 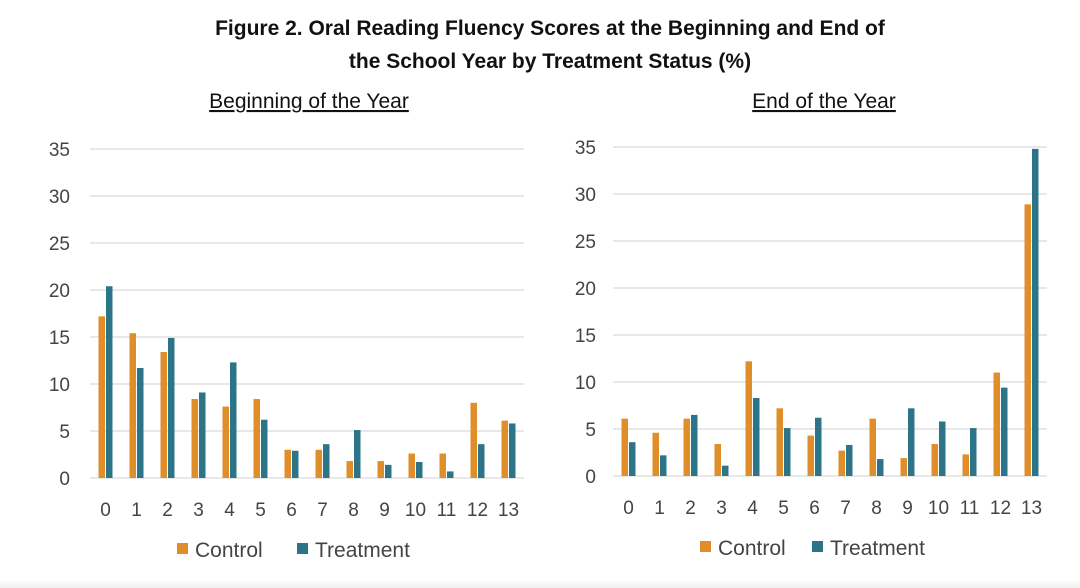 What do you see at coordinates (690, 508) in the screenshot?
I see `x-tick-label: 2` at bounding box center [690, 508].